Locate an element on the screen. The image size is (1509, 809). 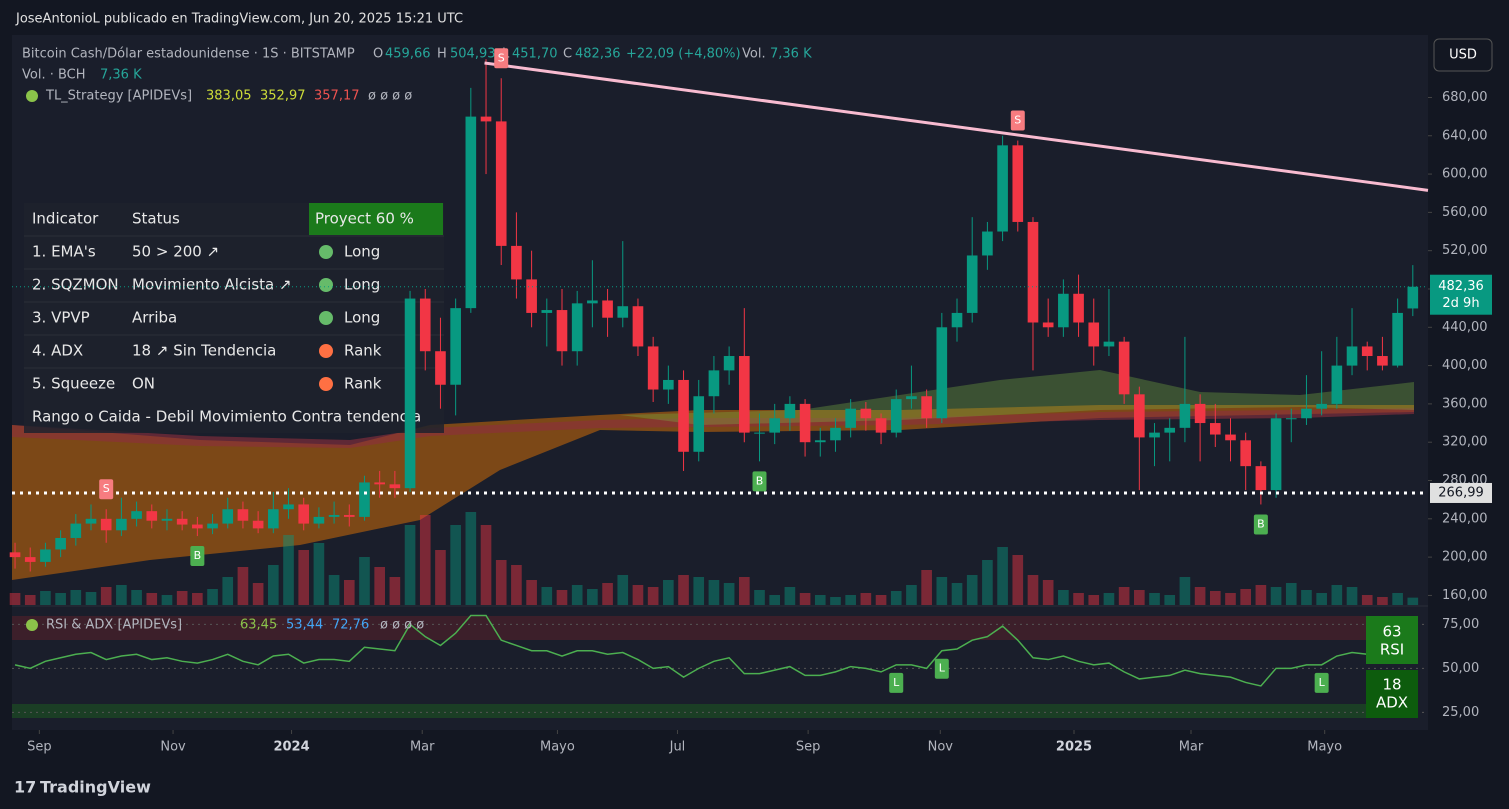
o: 459,66 is located at coordinates (408, 54).